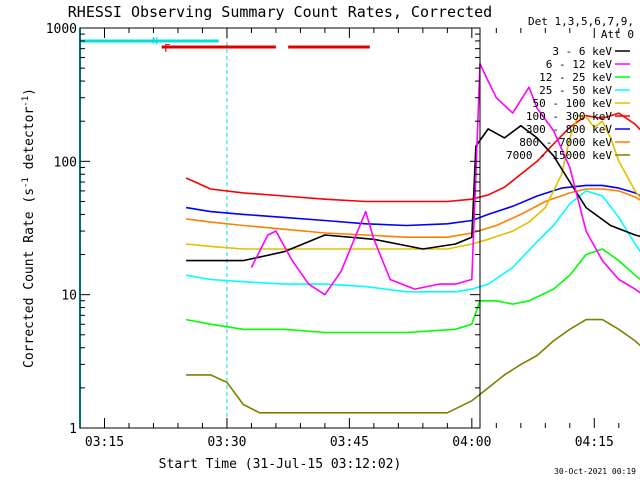  Describe the element at coordinates (155, 41) in the screenshot. I see `night-marker-label: N` at that location.